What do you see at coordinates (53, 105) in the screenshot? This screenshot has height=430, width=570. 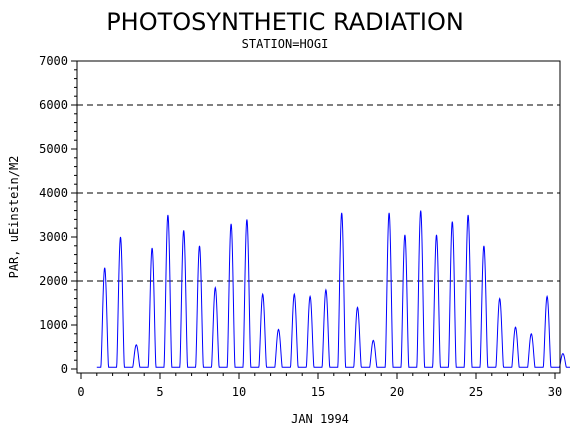 I see `y-tick-label: 6000` at bounding box center [53, 105].